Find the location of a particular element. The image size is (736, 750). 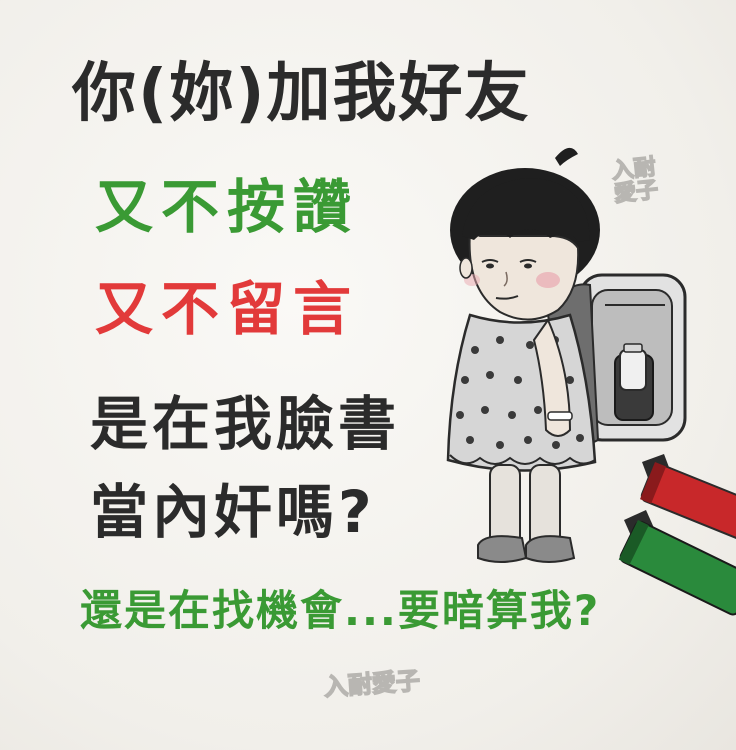

green-line-bottom: 還是在找機會...要暗算我? is located at coordinates (340, 610).